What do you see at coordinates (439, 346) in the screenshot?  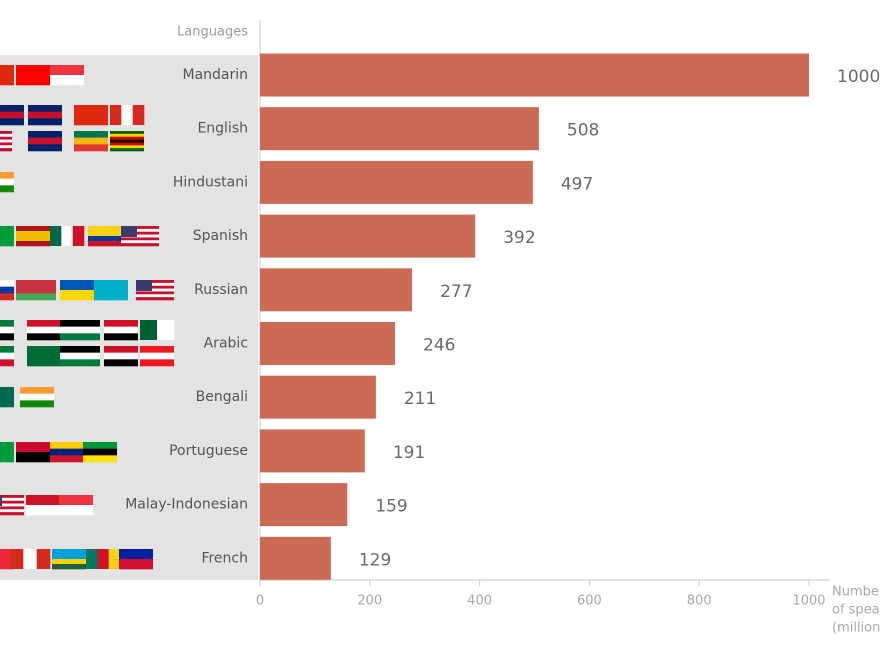 I see `value-label: 246` at bounding box center [439, 346].